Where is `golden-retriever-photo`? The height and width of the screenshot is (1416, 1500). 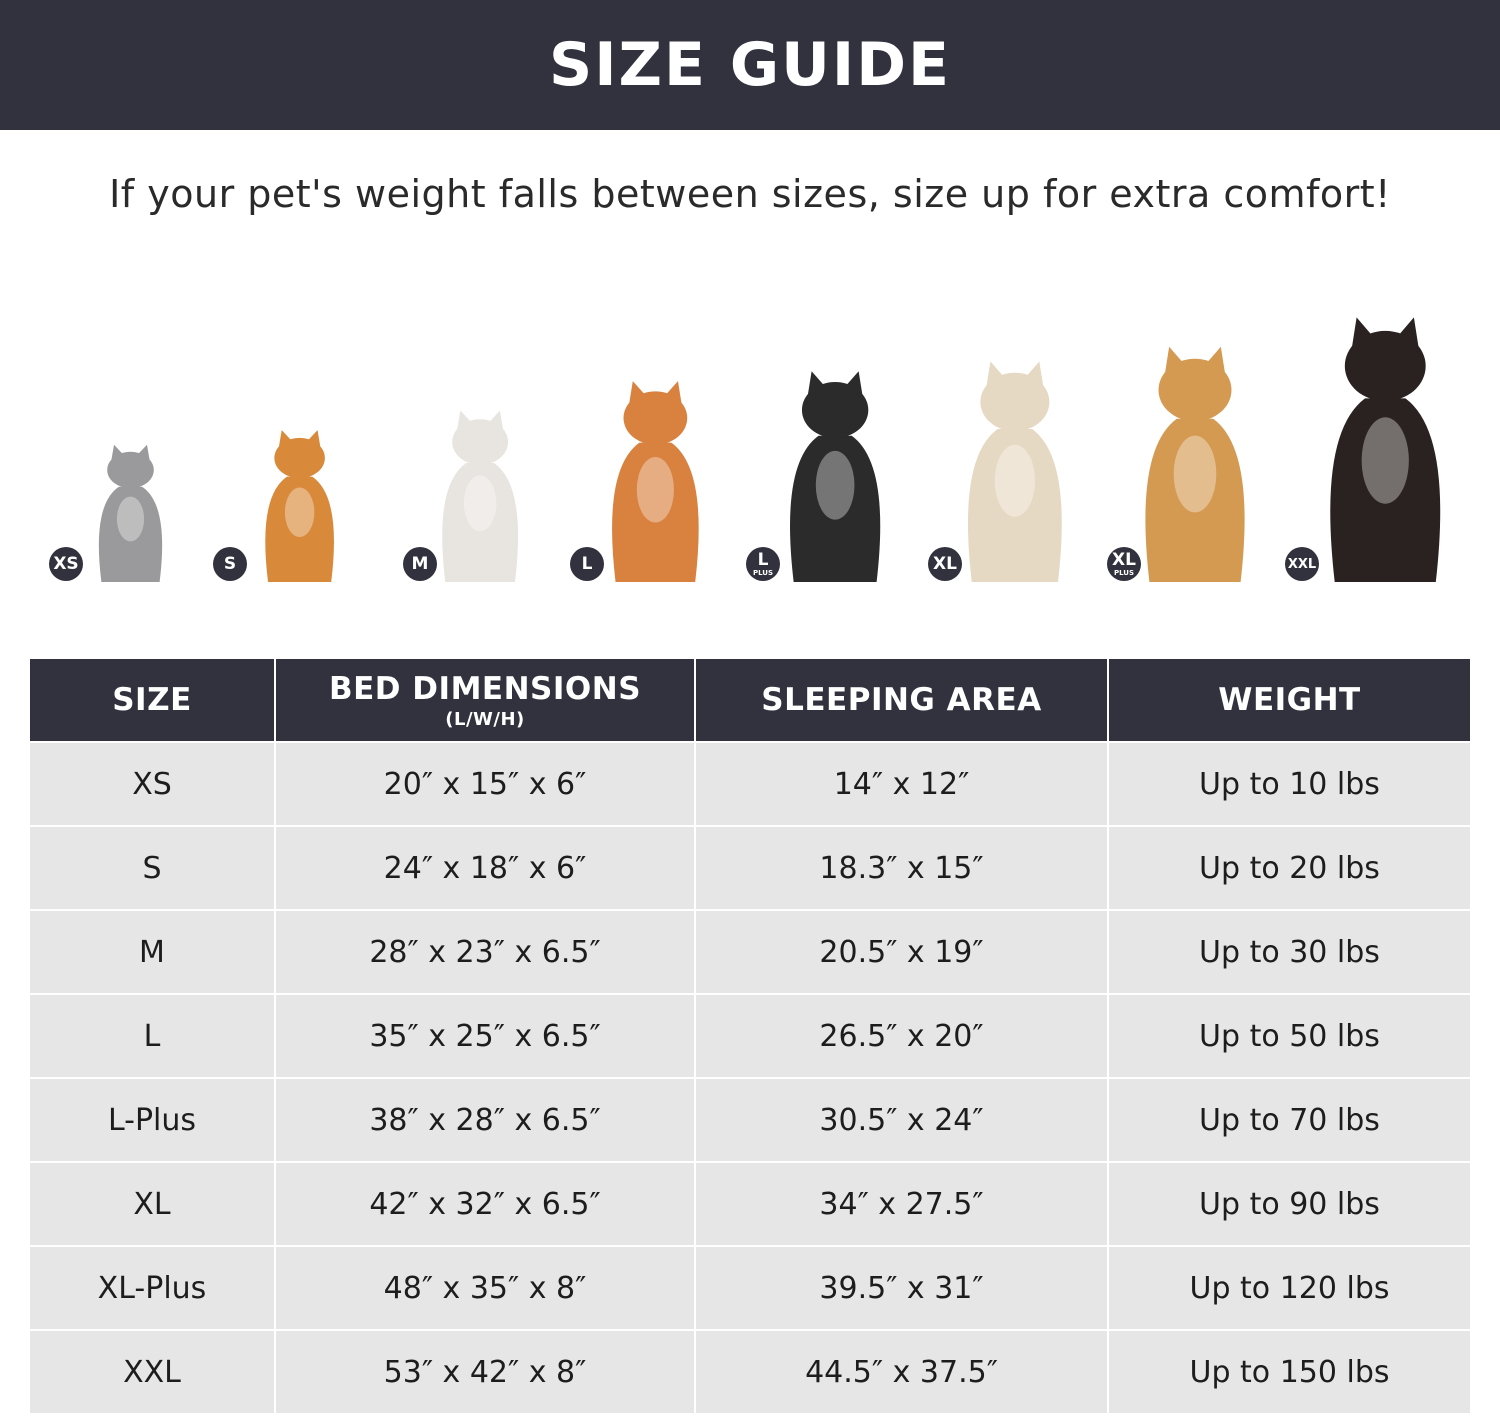
golden-retriever-photo is located at coordinates (1195, 464).